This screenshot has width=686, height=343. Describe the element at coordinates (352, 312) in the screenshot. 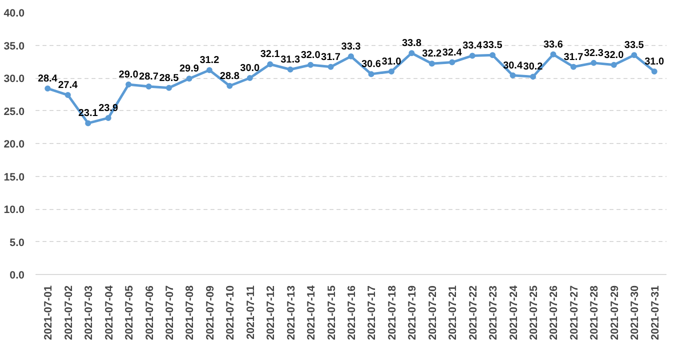

I see `x-tick-label: 2021-07-16` at that location.